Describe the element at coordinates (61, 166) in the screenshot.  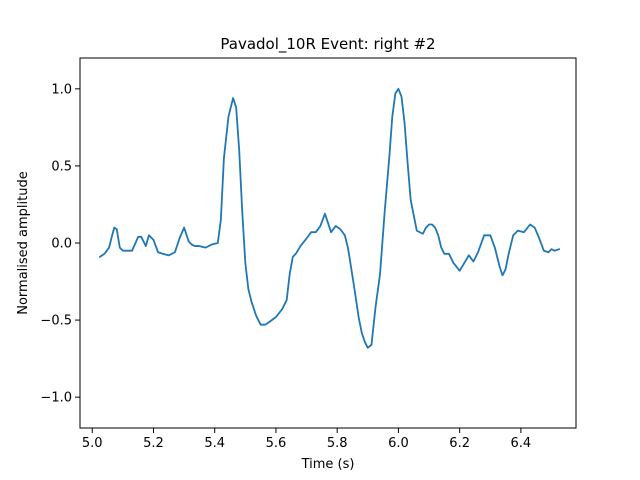
I see `y-tick-label: 0.5` at that location.